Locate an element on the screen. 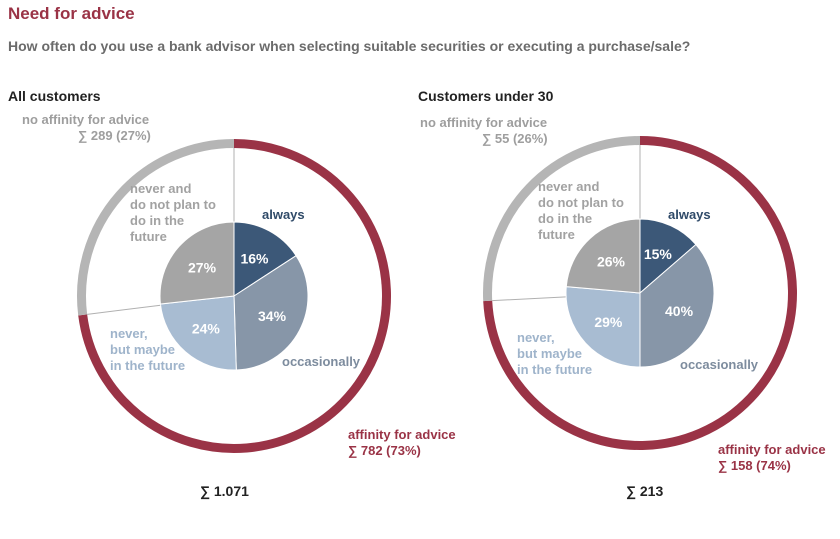  slice-percent-label: 27% is located at coordinates (202, 267).